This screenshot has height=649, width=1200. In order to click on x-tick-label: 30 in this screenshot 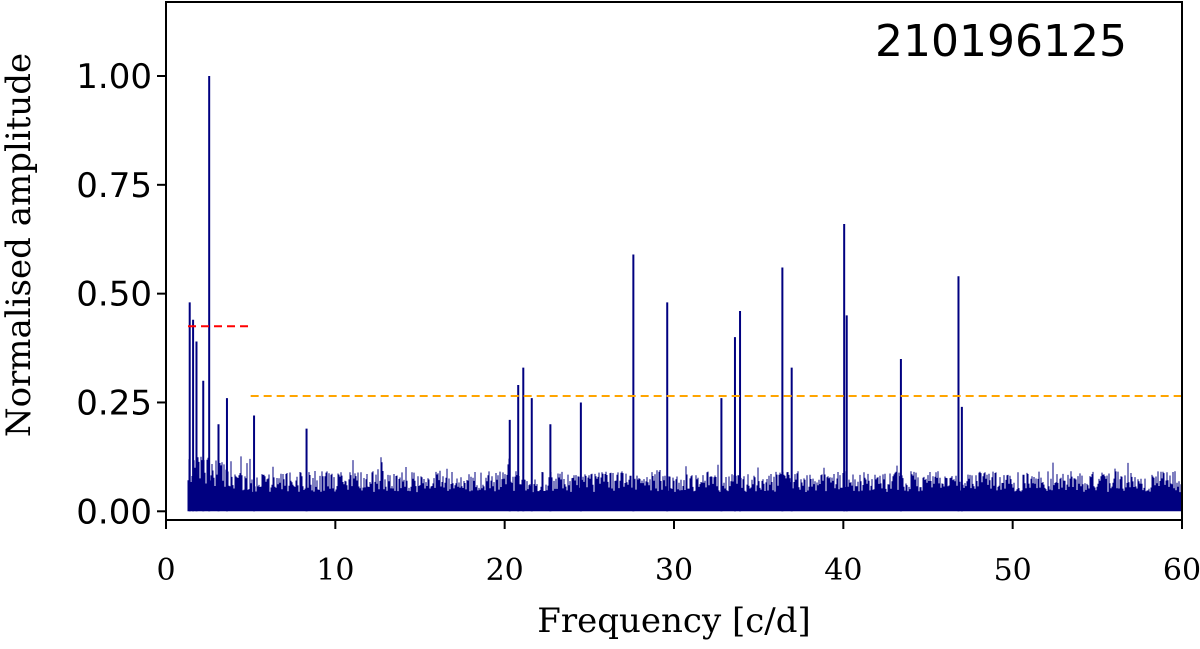, I will do `click(674, 570)`.